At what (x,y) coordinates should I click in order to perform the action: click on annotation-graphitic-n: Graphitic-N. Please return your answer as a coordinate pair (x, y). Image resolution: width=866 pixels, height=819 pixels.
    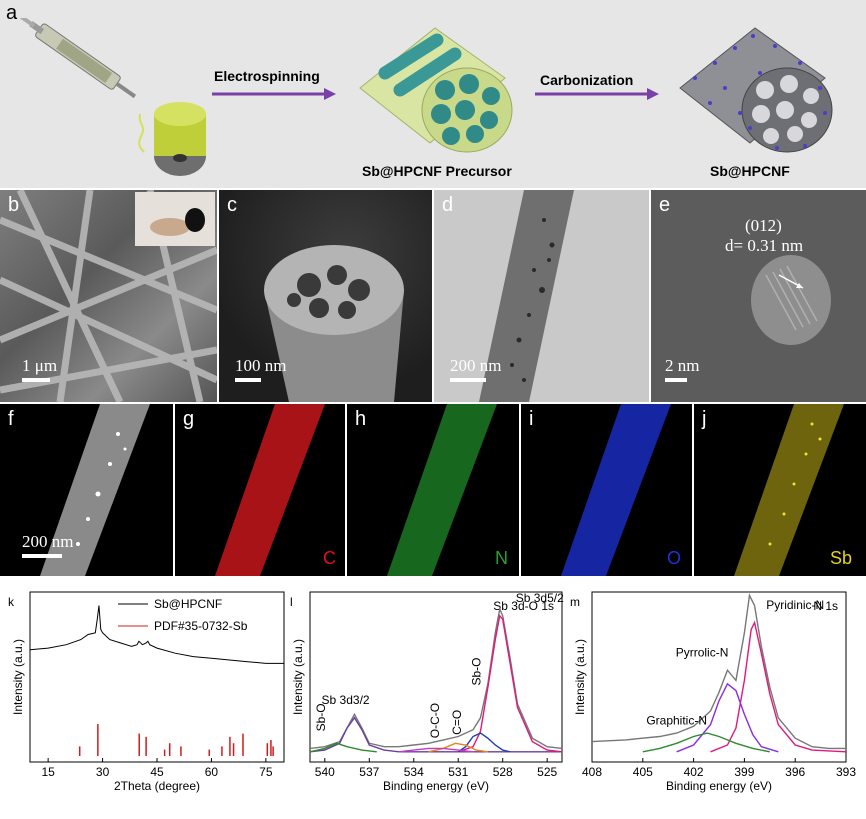
    Looking at the image, I should click on (676, 721).